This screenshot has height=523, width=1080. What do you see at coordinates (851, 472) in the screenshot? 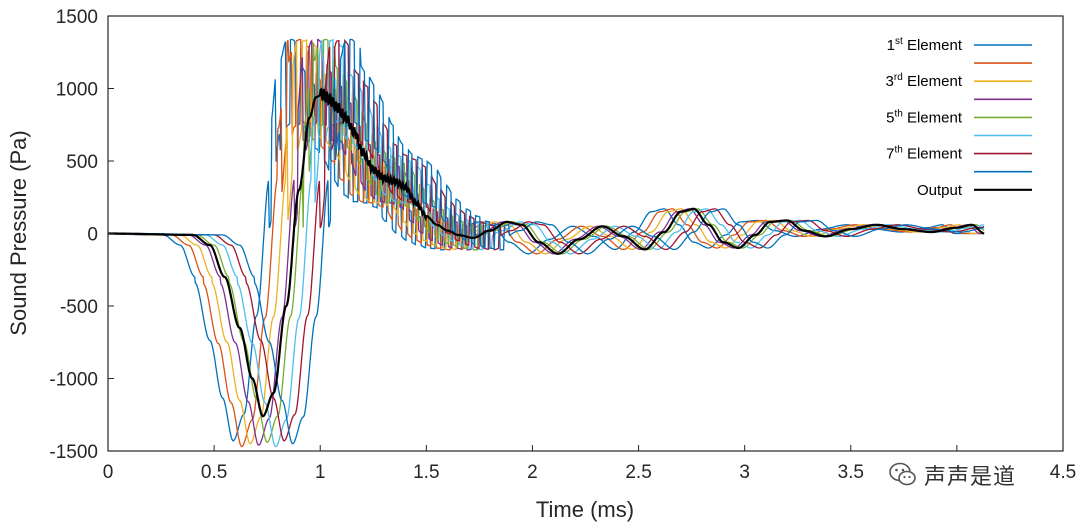
I see `x-tick-label: 3.5` at bounding box center [851, 472].